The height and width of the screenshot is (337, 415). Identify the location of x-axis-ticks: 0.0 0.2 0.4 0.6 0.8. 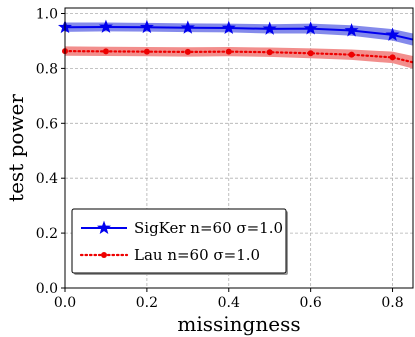
(229, 299).